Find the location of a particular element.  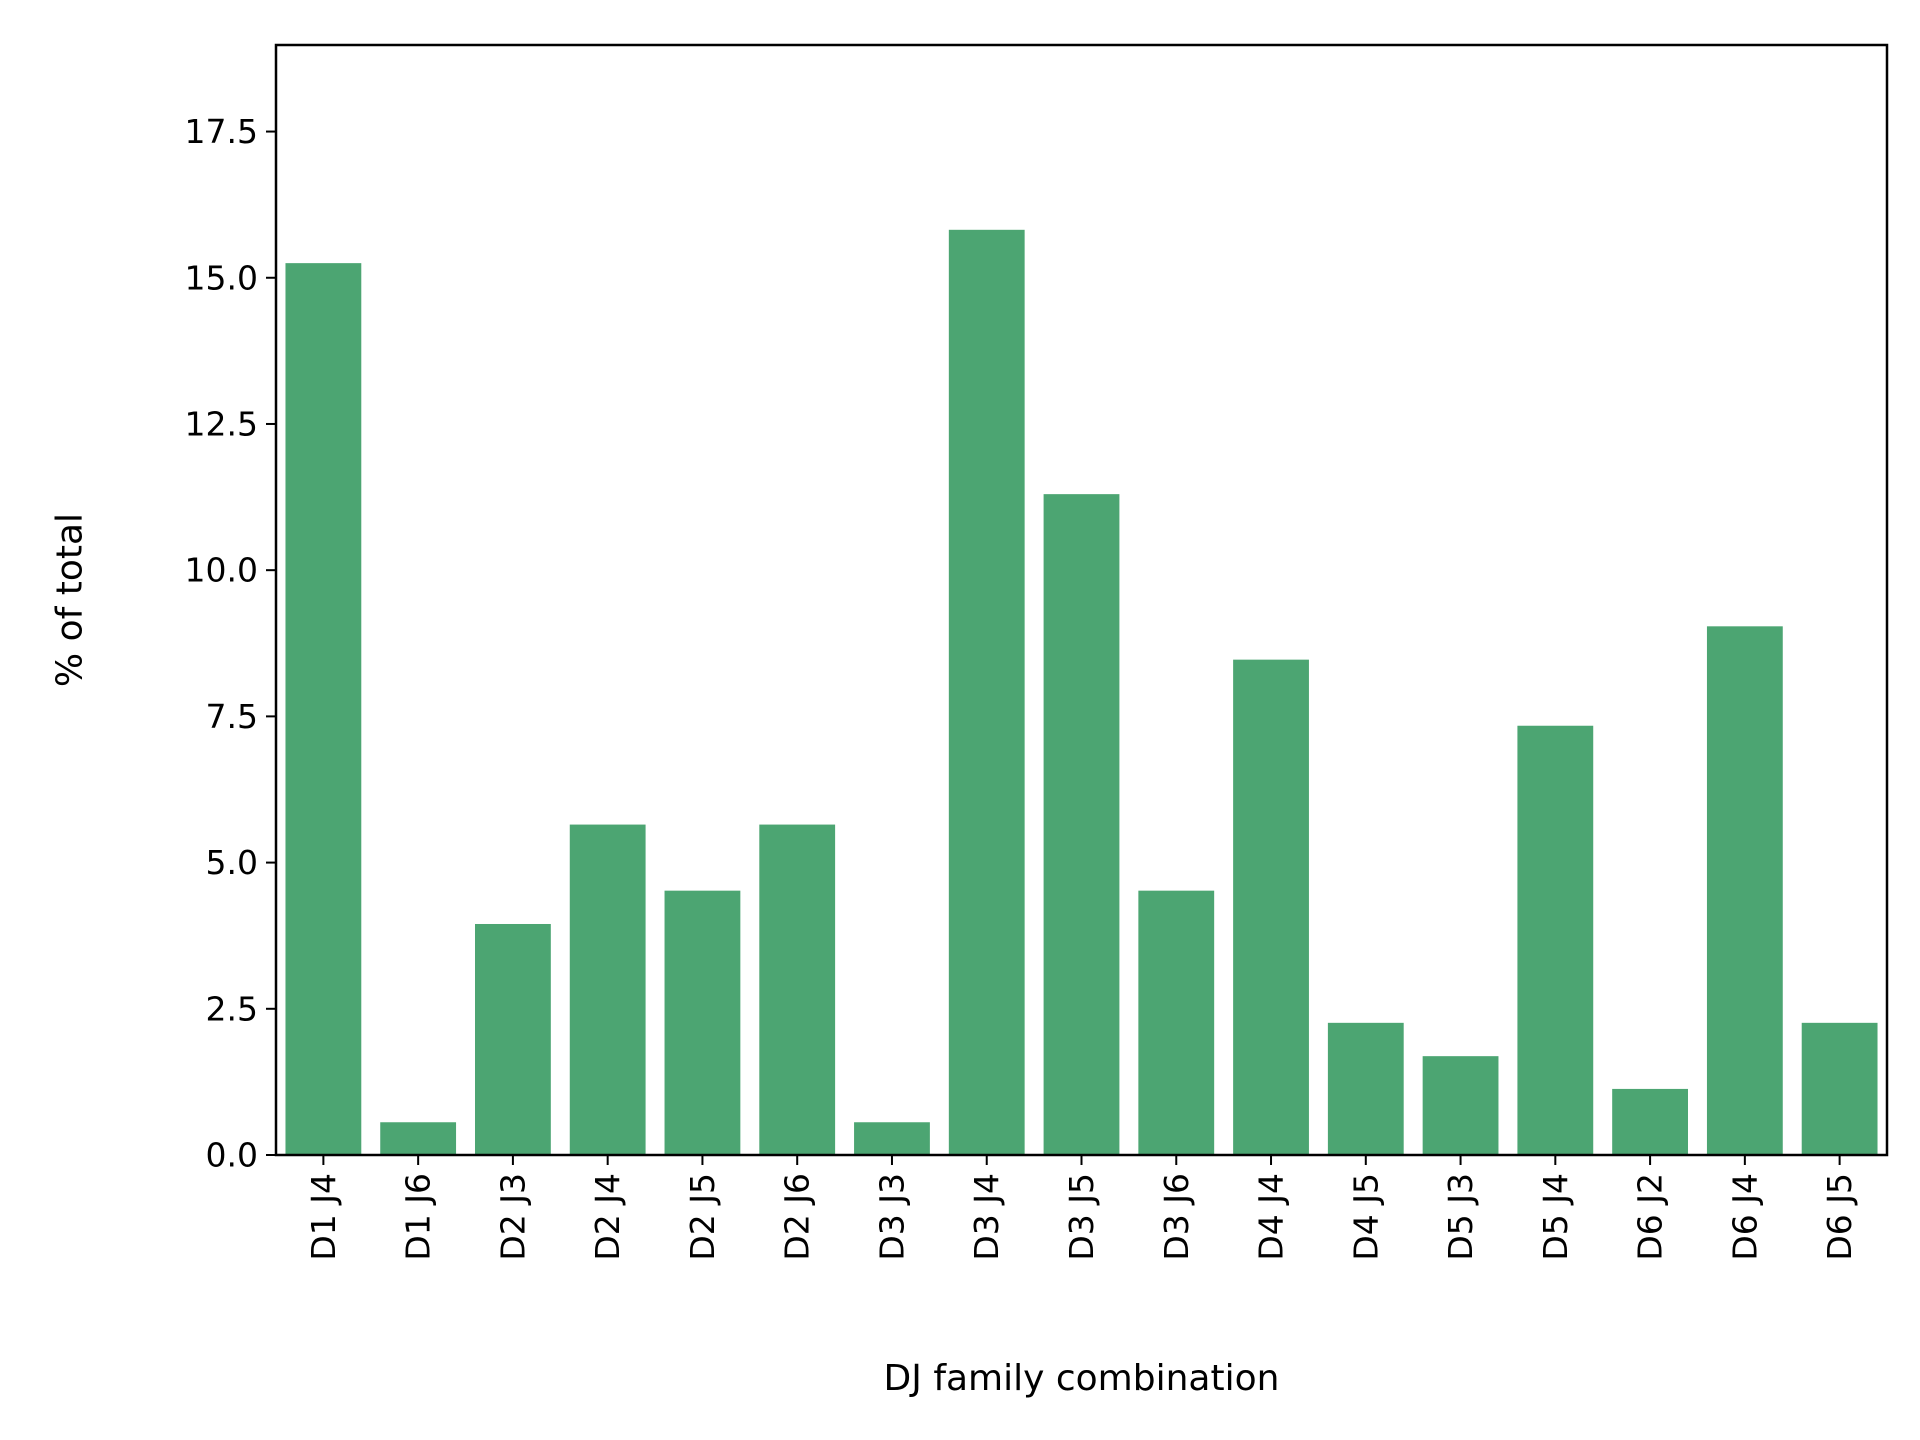

x-axis-label: DJ family combination is located at coordinates (1082, 1378).